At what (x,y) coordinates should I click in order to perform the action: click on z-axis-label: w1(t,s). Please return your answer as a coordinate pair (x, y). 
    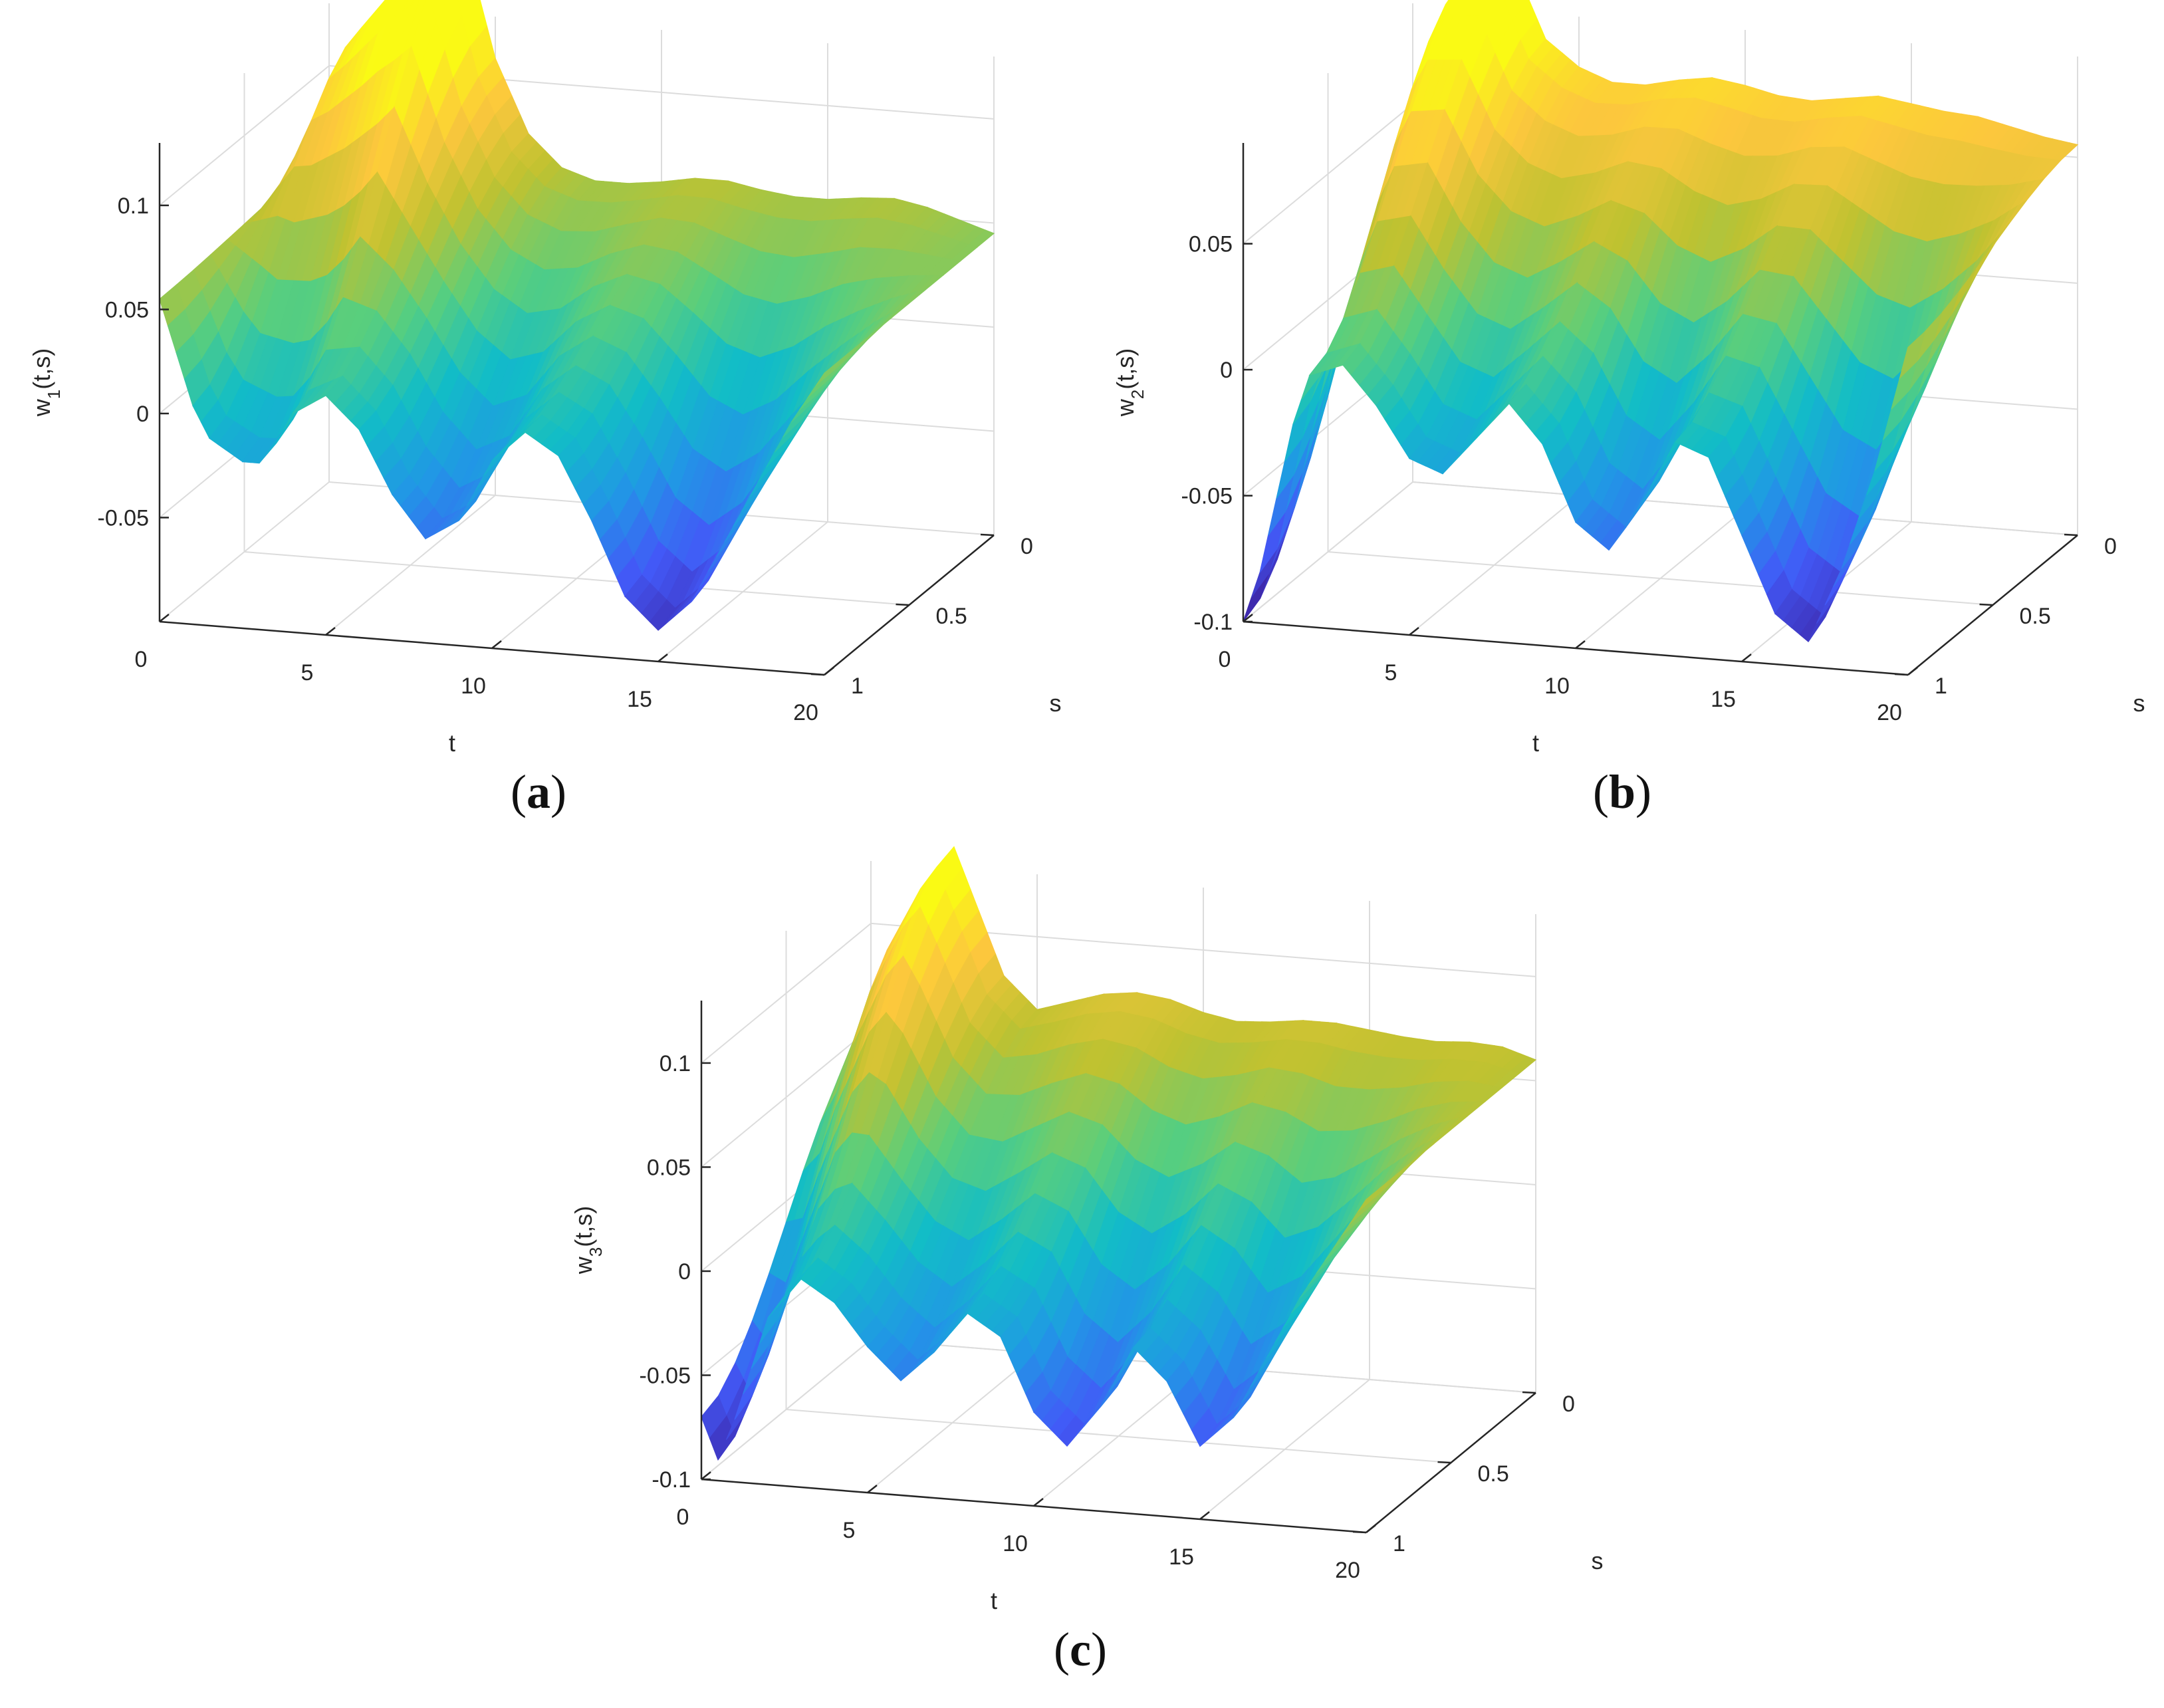
    Looking at the image, I should click on (46, 382).